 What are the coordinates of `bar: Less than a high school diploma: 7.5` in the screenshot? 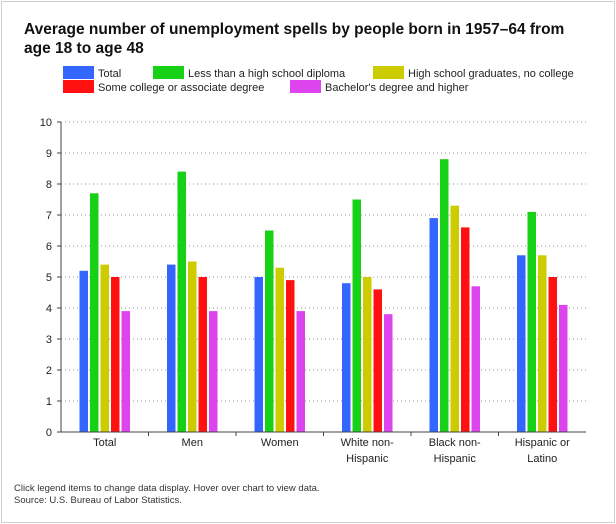 It's located at (357, 316).